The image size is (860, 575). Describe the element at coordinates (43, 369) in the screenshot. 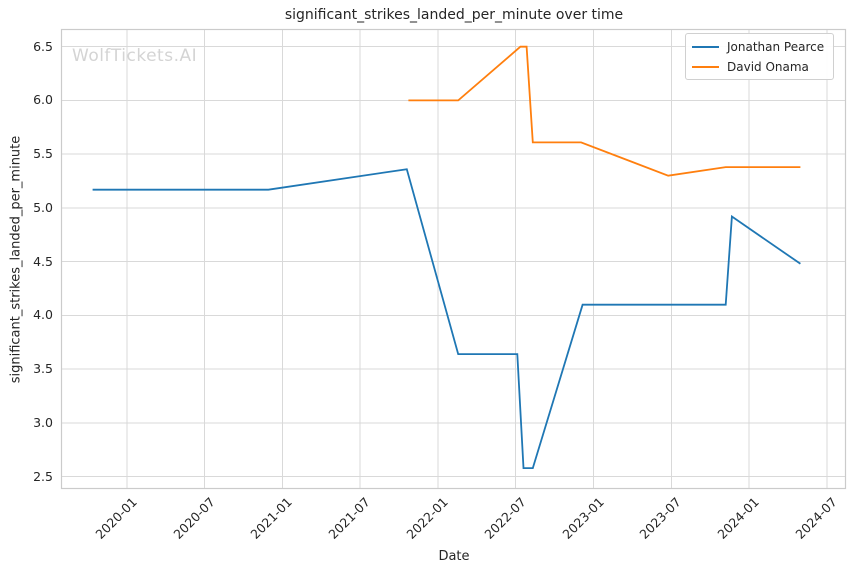

I see `y-tick-label: 3.5` at that location.